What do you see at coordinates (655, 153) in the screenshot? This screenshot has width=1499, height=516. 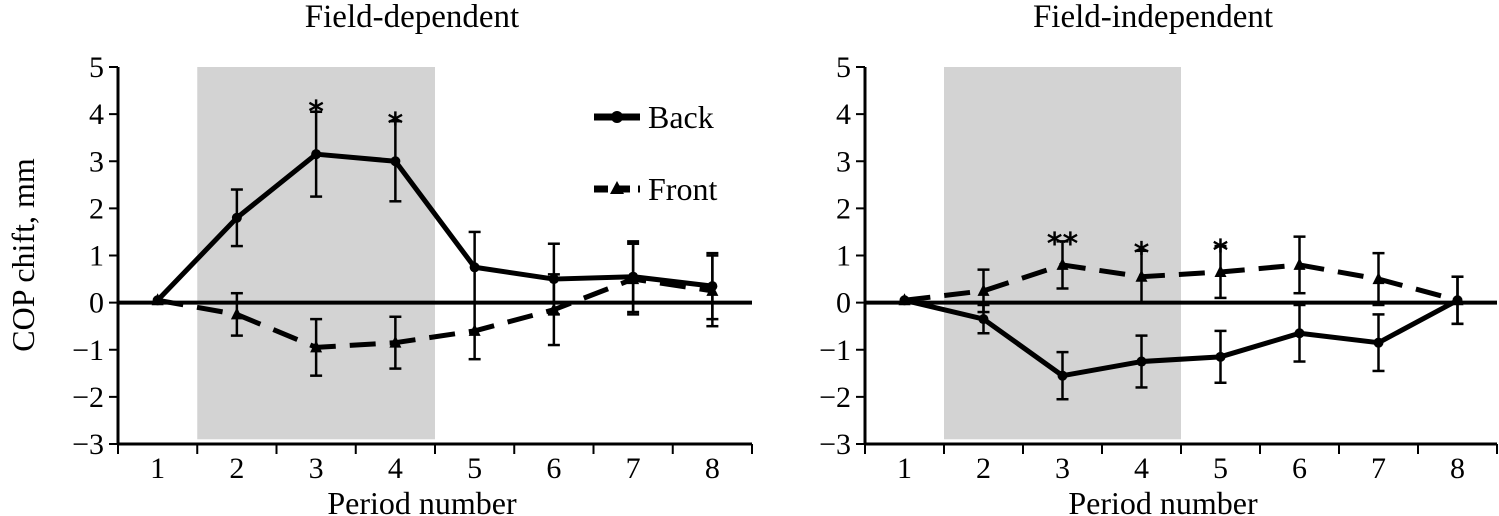 I see `legend: Back Front` at bounding box center [655, 153].